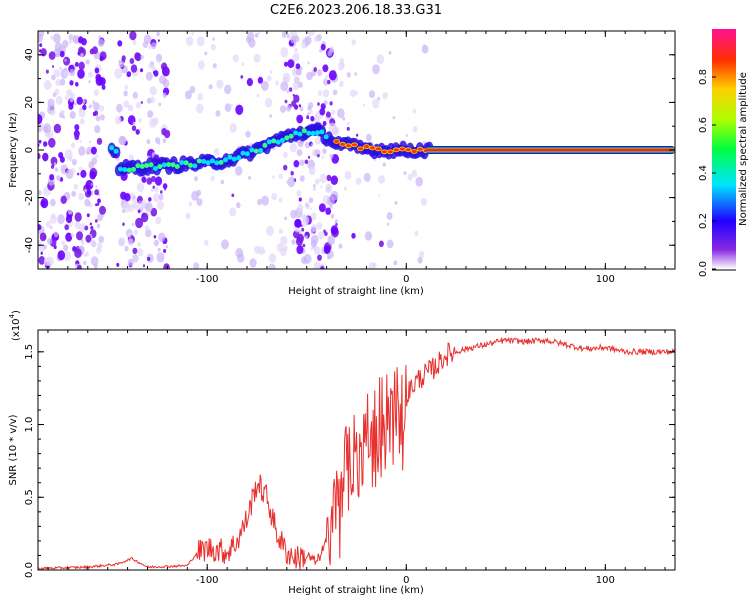  I want to click on colorbar-tick-label: 0.4, so click(703, 173).